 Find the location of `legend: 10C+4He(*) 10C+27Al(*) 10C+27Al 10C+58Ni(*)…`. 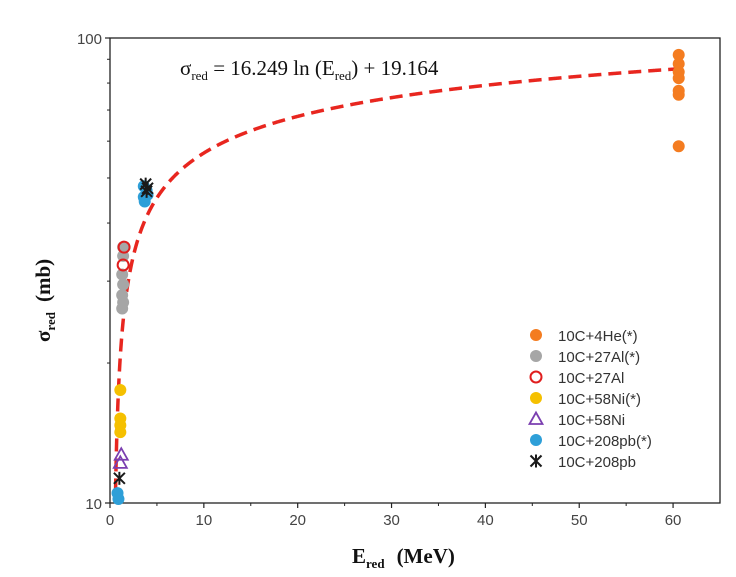

legend: 10C+4He(*) 10C+27Al(*) 10C+27Al 10C+58Ni(*)… is located at coordinates (589, 399).